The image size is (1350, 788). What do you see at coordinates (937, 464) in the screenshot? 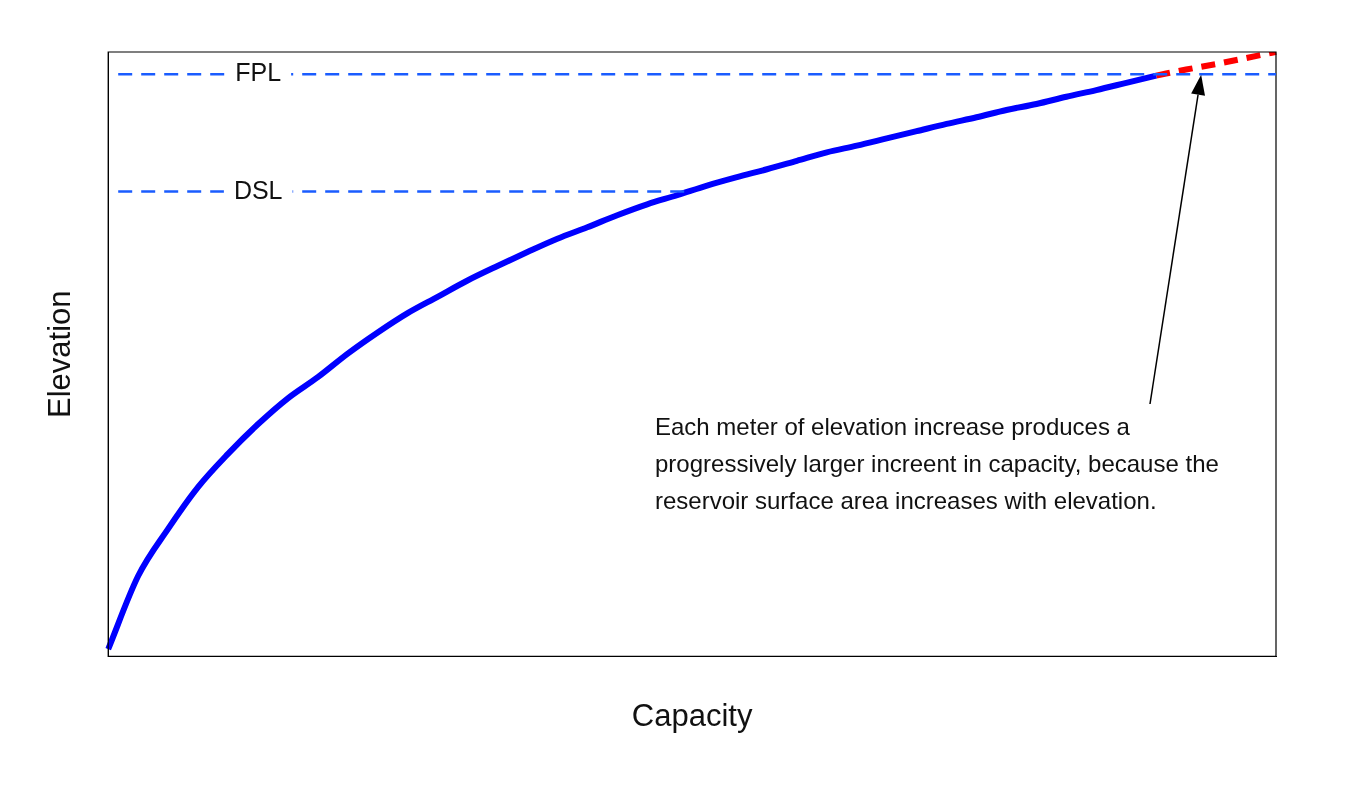
I see `annotation: Each meter of elevation increase produces a progressively larger increent in capacity, because the reservoir surface area increases with elevation.` at bounding box center [937, 464].